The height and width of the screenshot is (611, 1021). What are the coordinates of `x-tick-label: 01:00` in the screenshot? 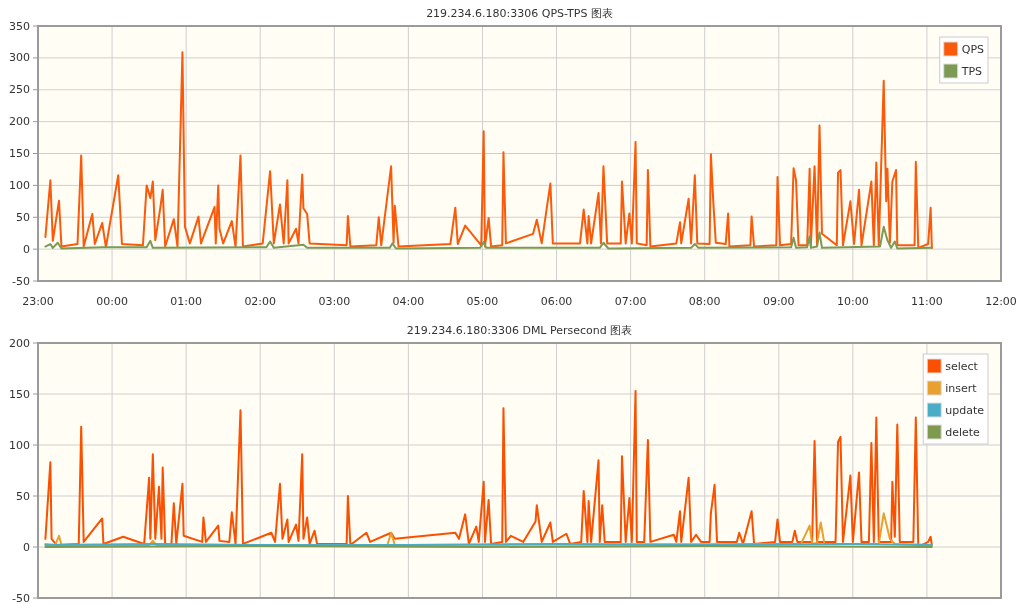 It's located at (186, 301).